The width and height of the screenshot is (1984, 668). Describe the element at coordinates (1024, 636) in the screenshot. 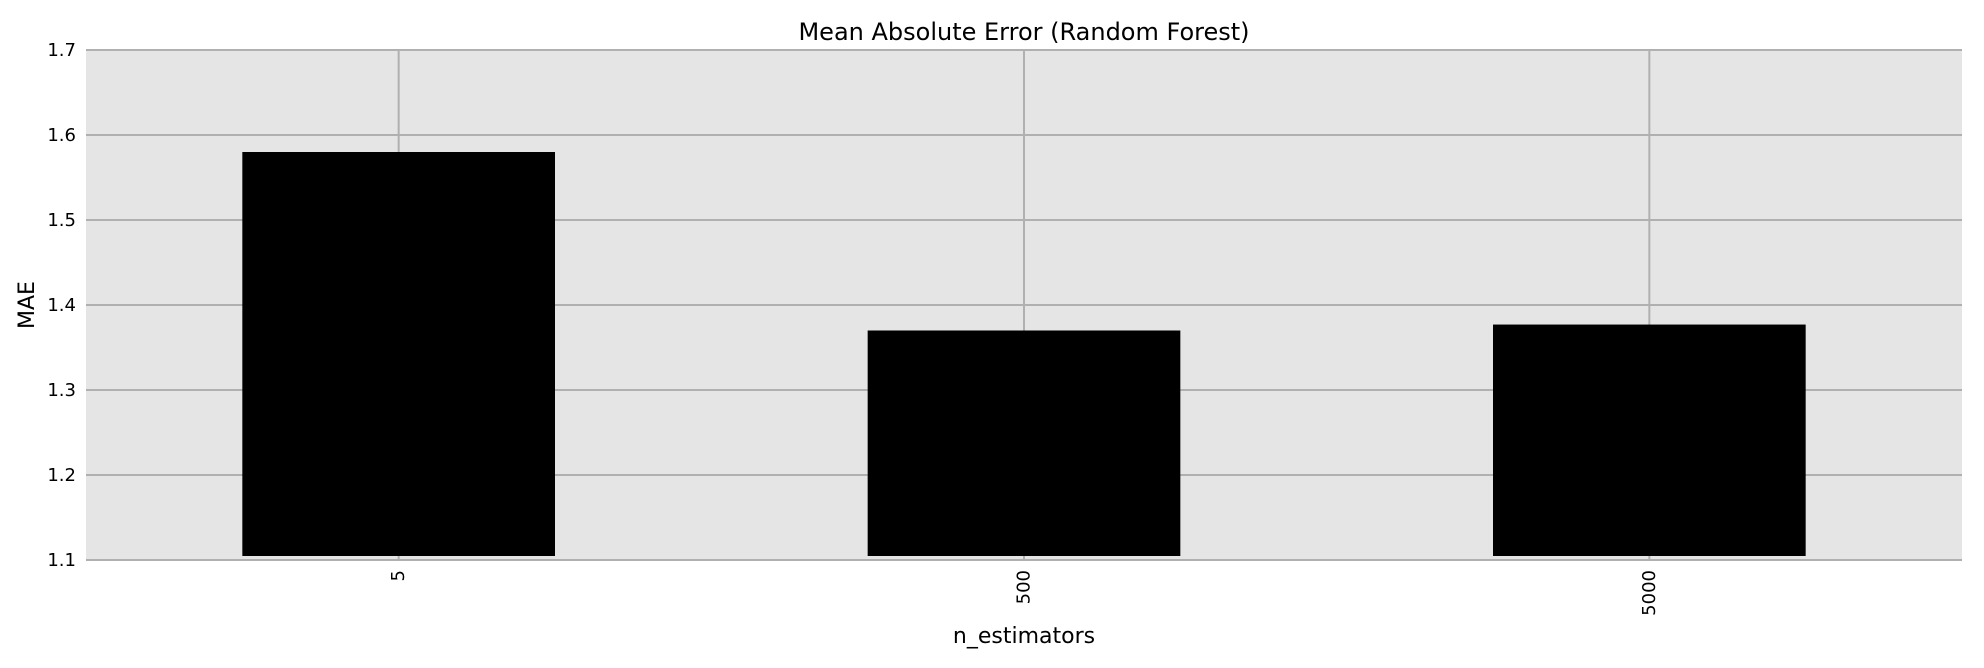

I see `x-axis-label: n_estimators` at that location.